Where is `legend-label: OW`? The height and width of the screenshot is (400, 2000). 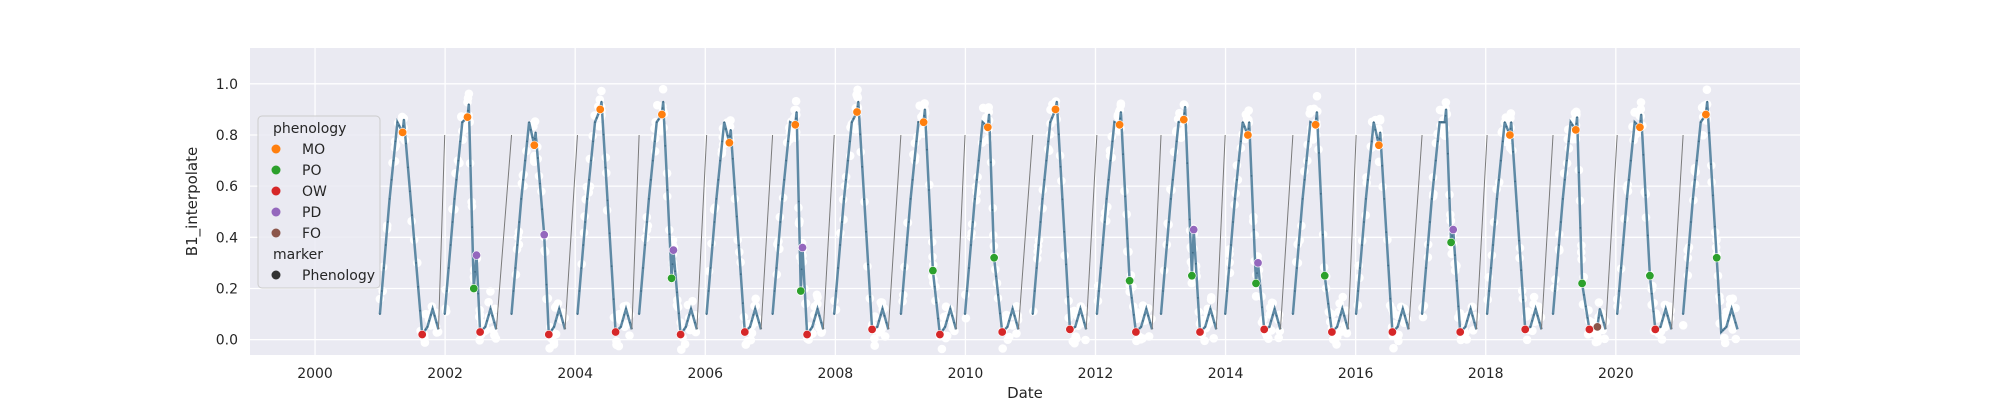
legend-label: OW is located at coordinates (314, 192).